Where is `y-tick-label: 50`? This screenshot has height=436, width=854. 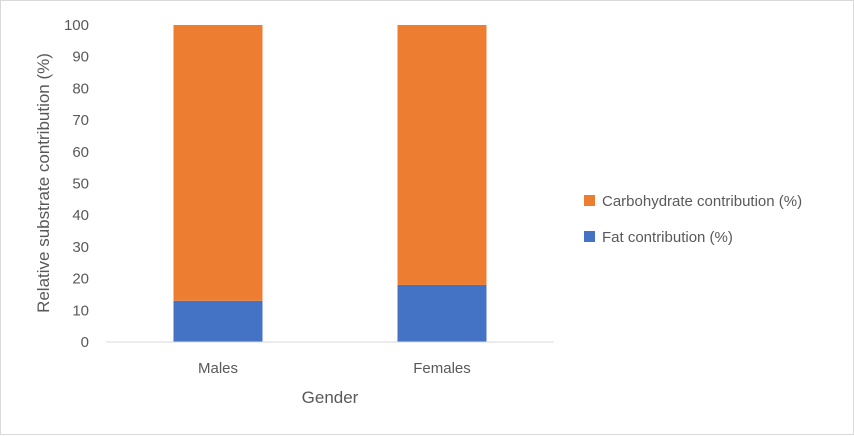
y-tick-label: 50 is located at coordinates (80, 184).